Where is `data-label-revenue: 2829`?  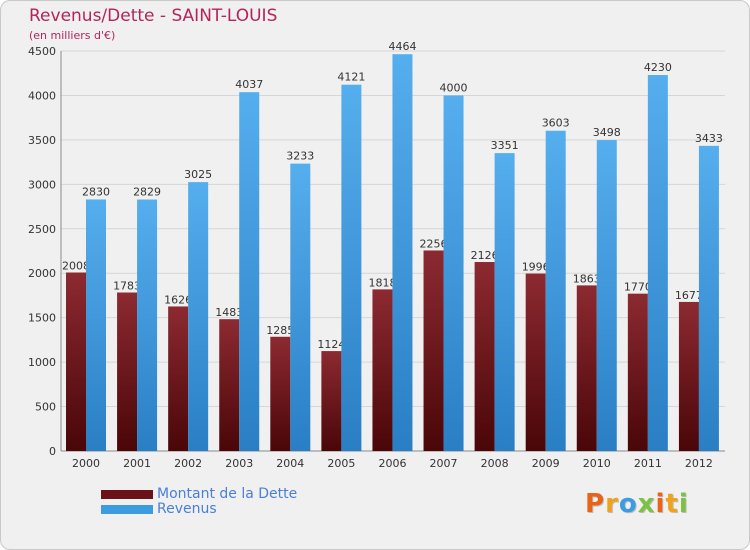
data-label-revenue: 2829 is located at coordinates (147, 192).